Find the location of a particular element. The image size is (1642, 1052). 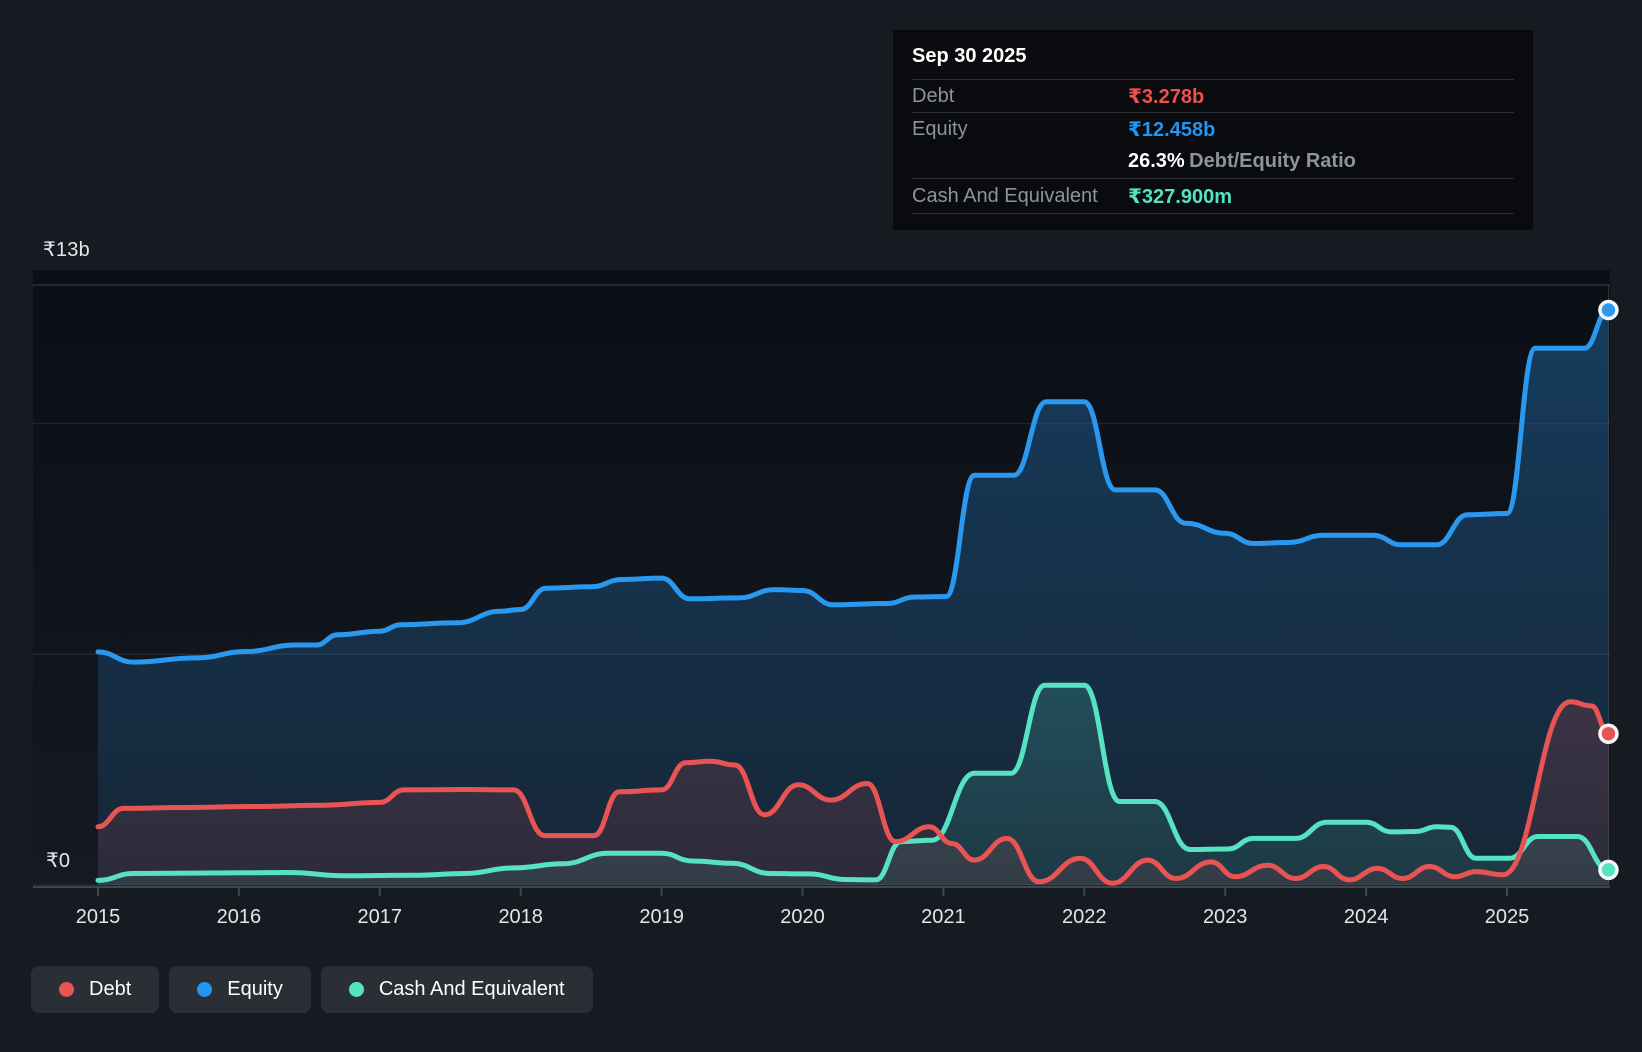

tooltip-debt-label: Debt is located at coordinates (933, 95).